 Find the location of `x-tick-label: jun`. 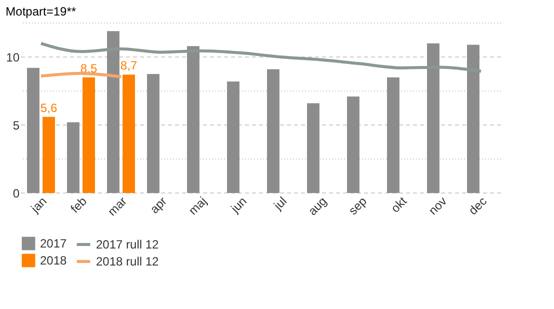

x-tick-label: jun is located at coordinates (239, 205).